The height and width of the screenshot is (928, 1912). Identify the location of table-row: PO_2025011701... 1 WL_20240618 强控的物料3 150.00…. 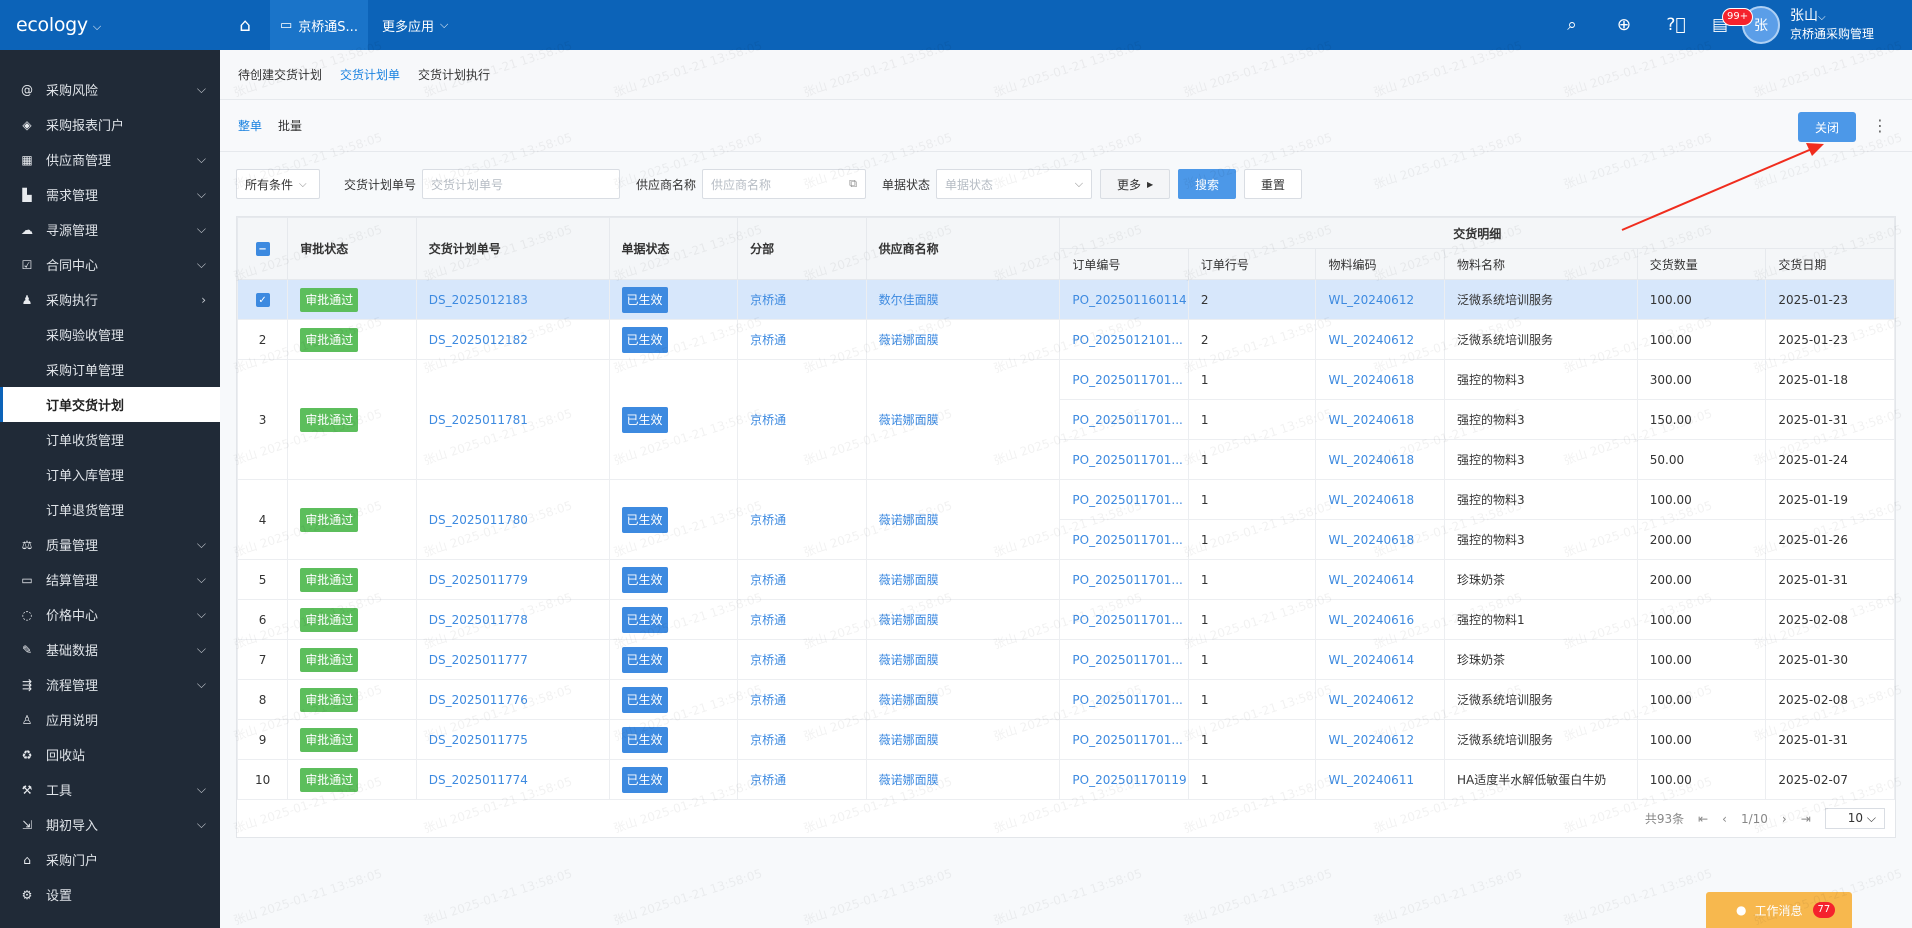
(1066, 419).